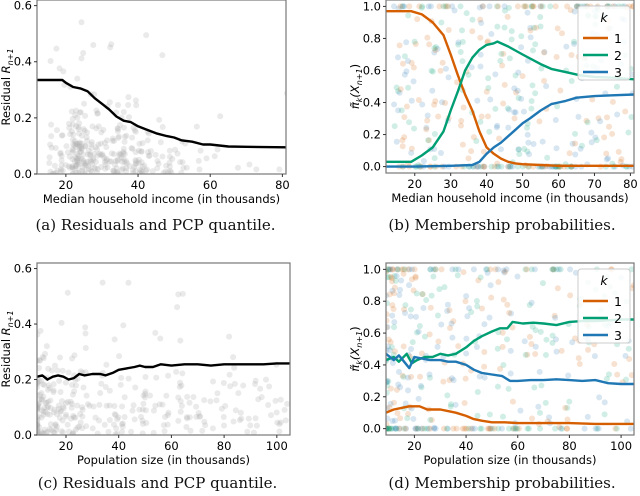  Describe the element at coordinates (372, 365) in the screenshot. I see `y-tick-label: 0.4` at that location.